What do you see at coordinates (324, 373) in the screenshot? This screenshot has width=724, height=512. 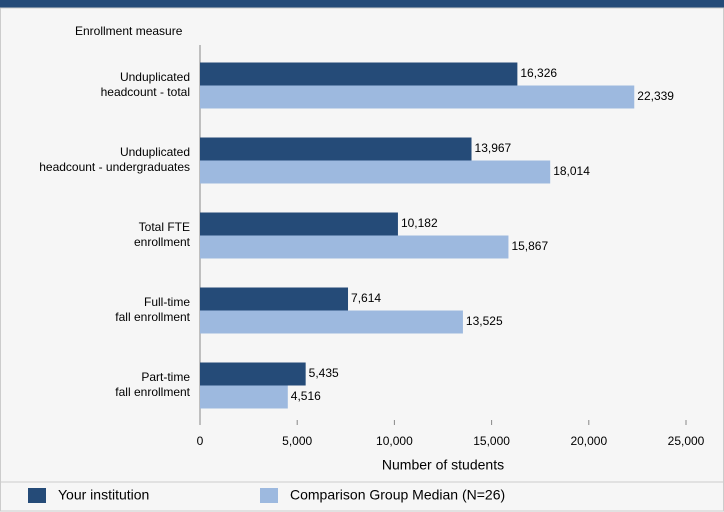 I see `value-label: 5,435` at bounding box center [324, 373].